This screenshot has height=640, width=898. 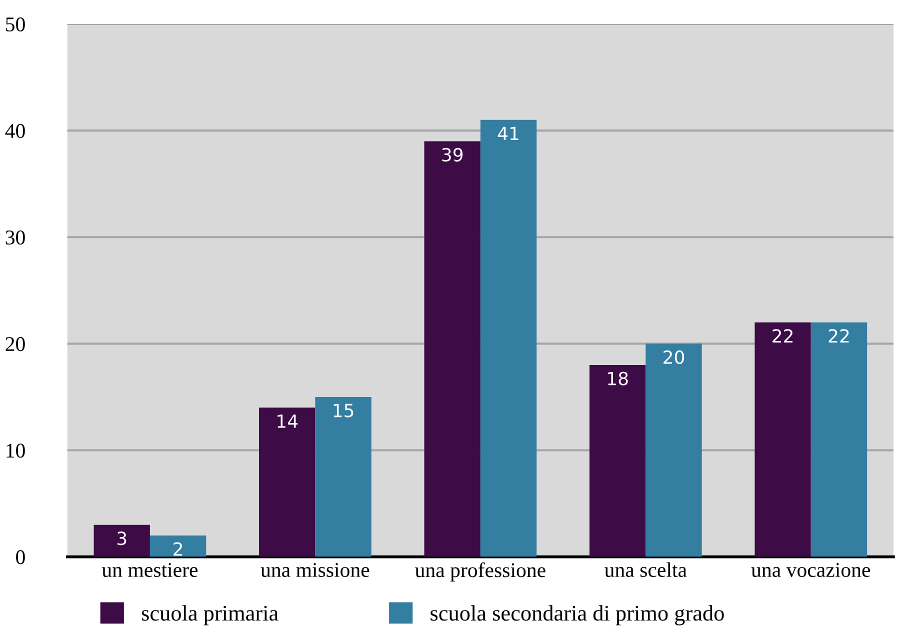 What do you see at coordinates (210, 615) in the screenshot?
I see `legend-label: scuola primaria` at bounding box center [210, 615].